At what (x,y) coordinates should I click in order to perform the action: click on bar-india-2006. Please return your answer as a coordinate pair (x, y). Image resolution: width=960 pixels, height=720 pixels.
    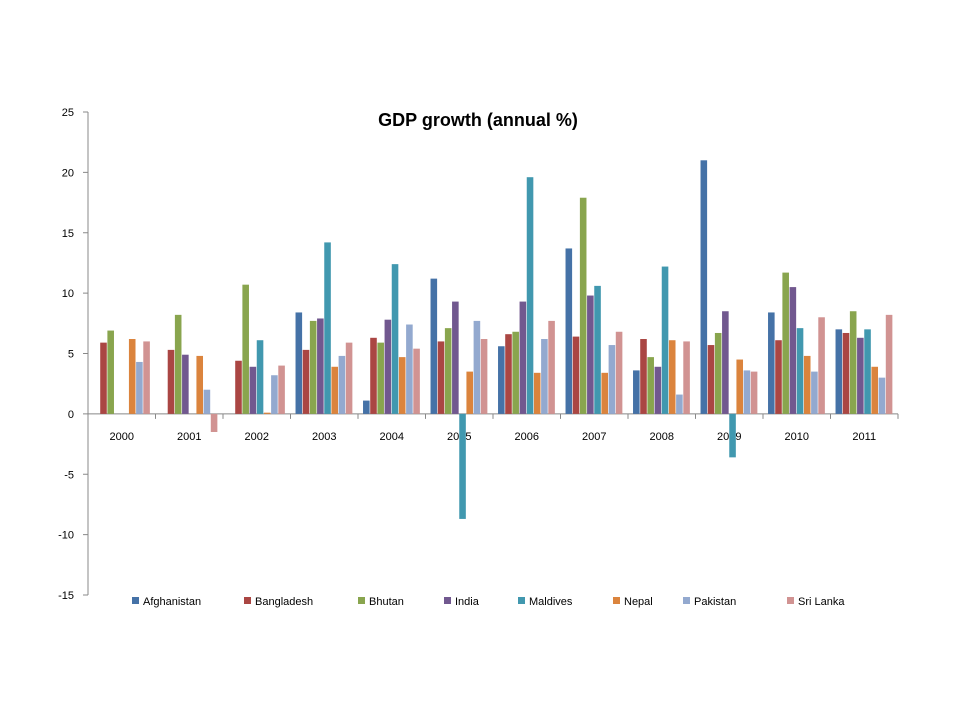
    Looking at the image, I should click on (523, 357).